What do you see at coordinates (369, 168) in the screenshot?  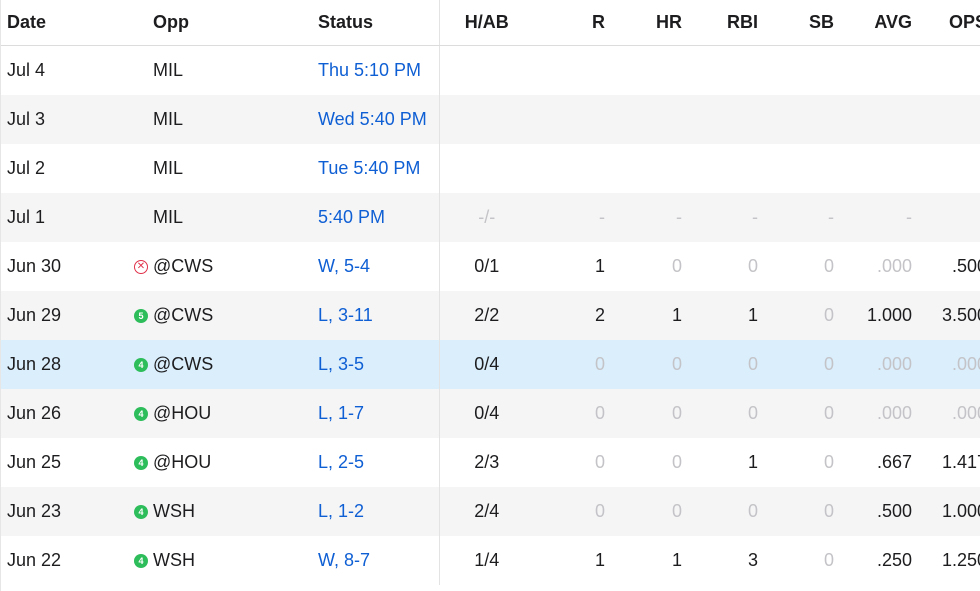 I see `game-status-link: Tue 5:40 PM` at bounding box center [369, 168].